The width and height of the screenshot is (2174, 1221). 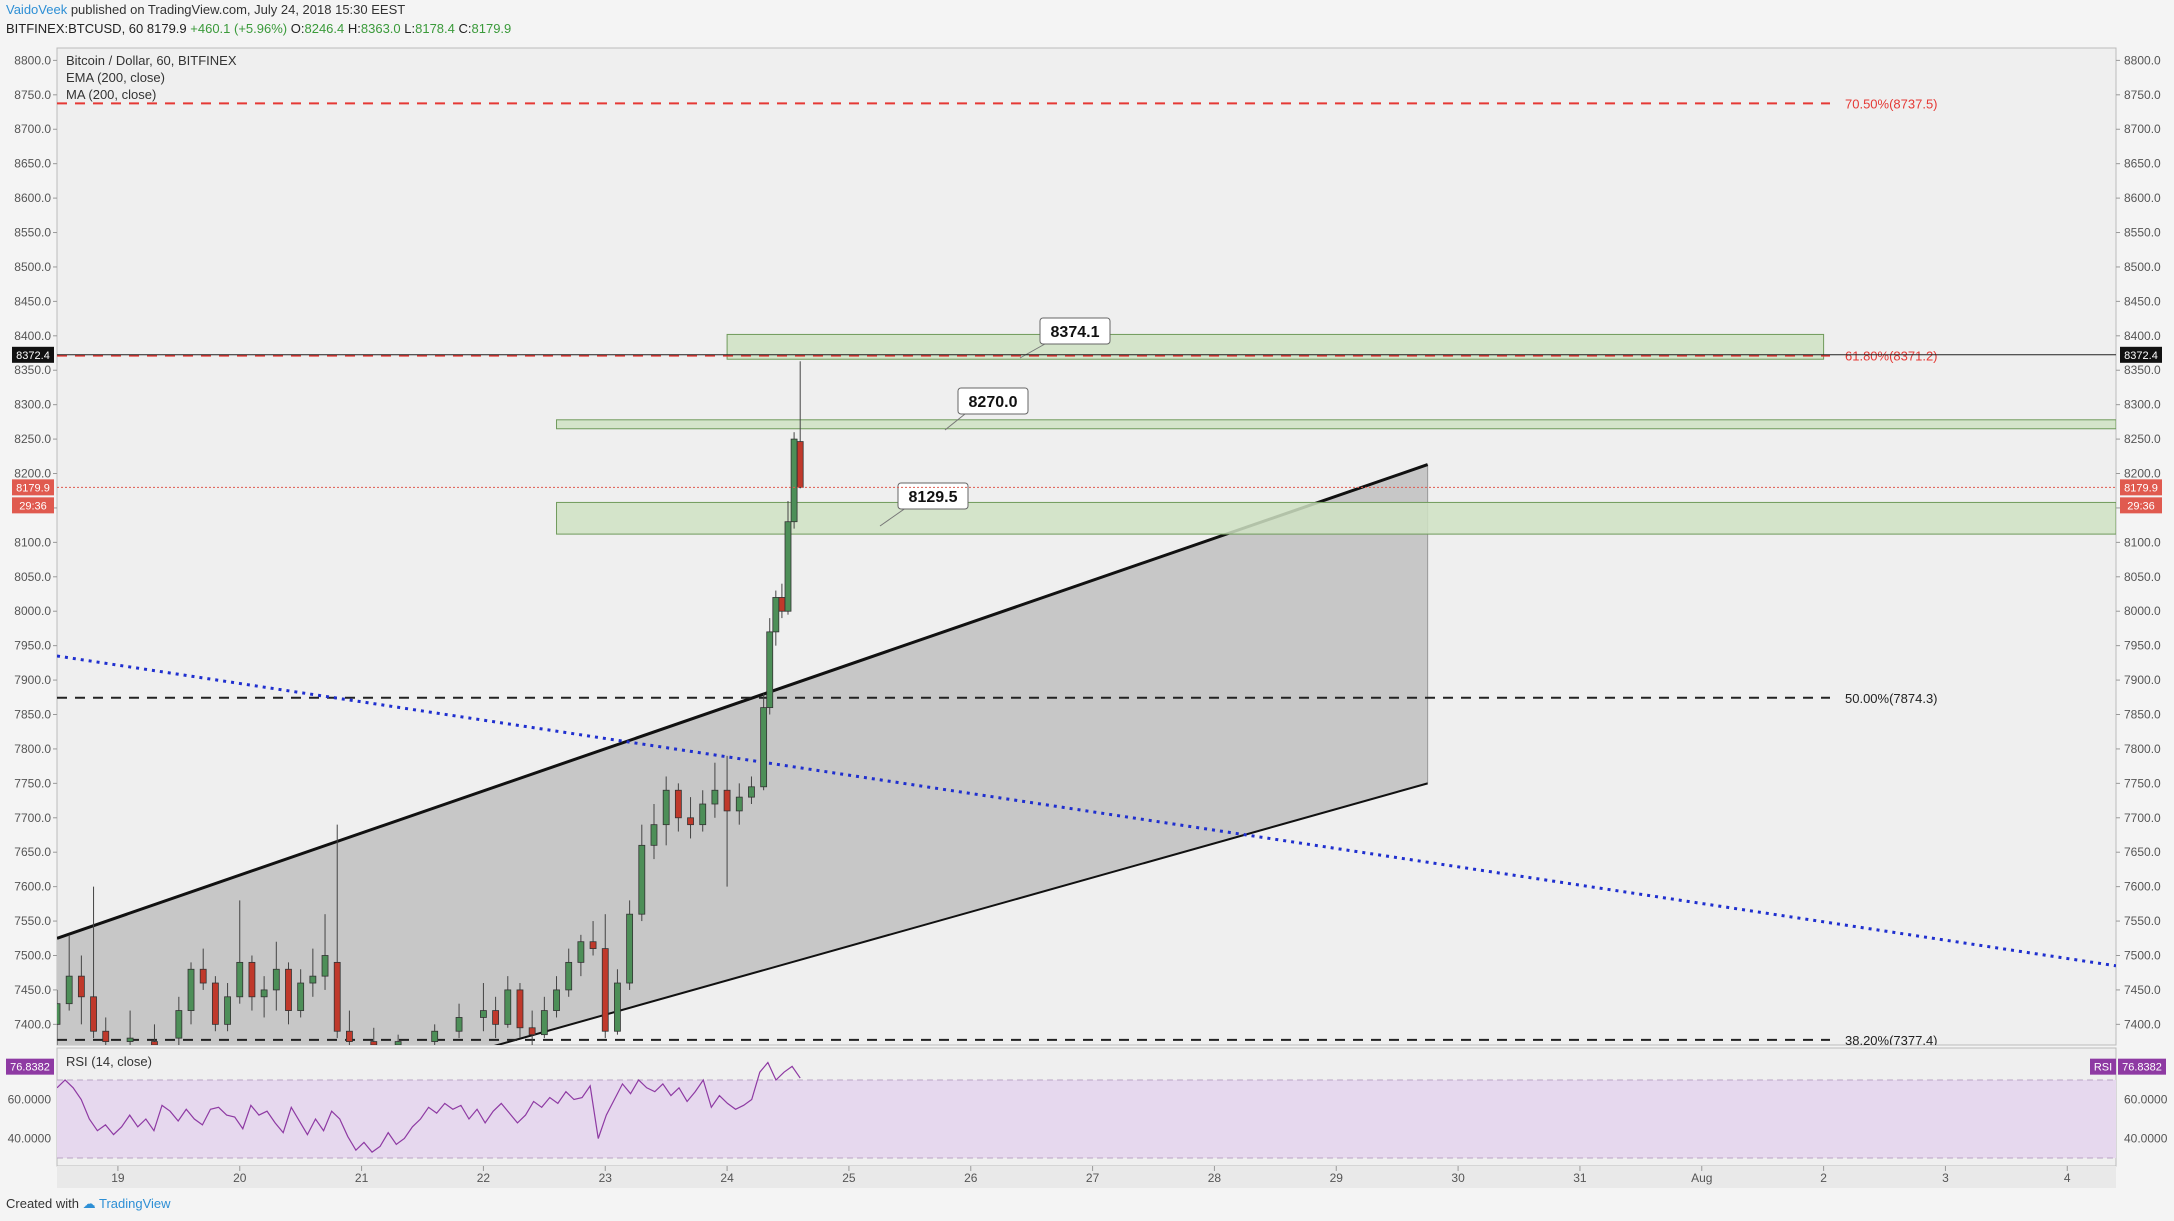 What do you see at coordinates (32, 783) in the screenshot?
I see `y-tick-label-left: 7750.0` at bounding box center [32, 783].